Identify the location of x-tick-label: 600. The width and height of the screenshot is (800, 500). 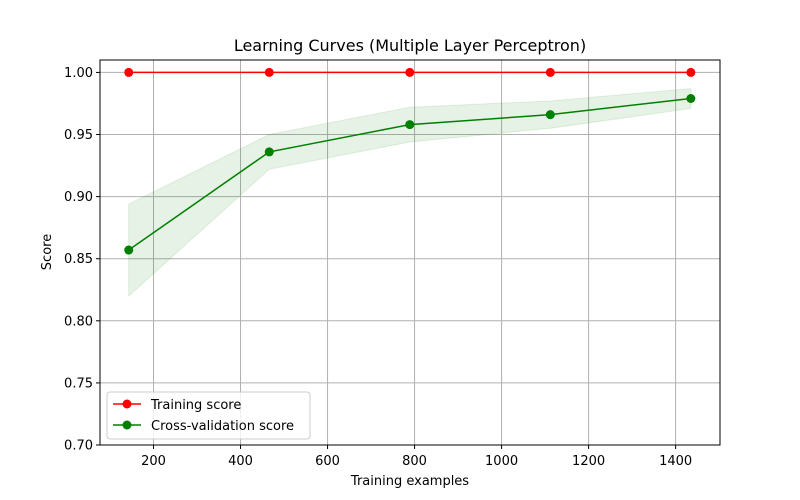
(327, 461).